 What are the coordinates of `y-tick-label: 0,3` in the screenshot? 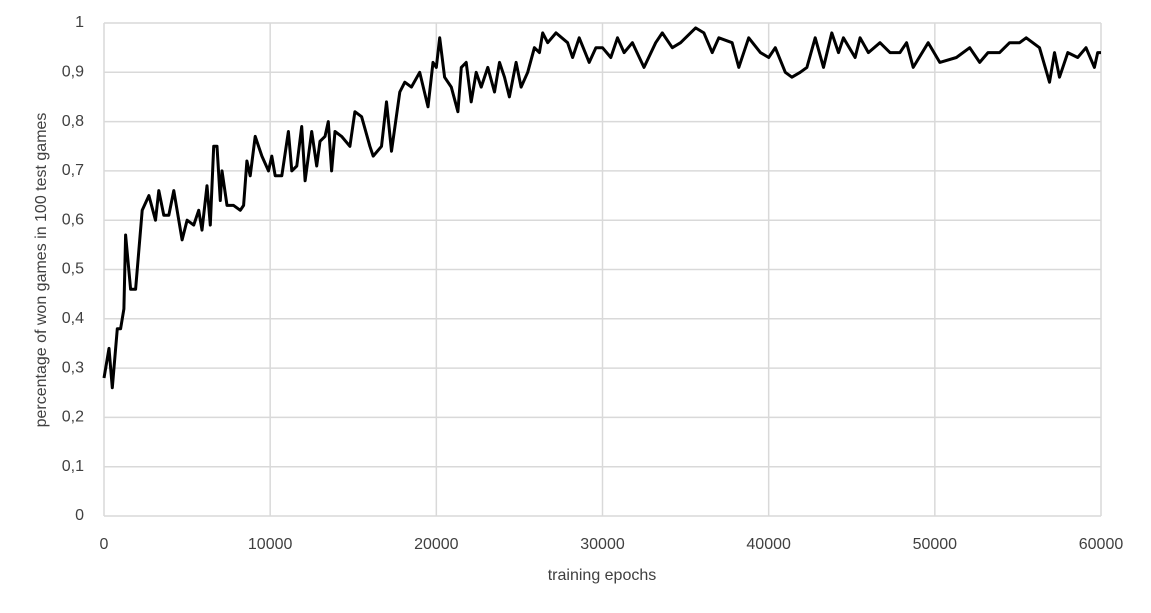 It's located at (73, 367).